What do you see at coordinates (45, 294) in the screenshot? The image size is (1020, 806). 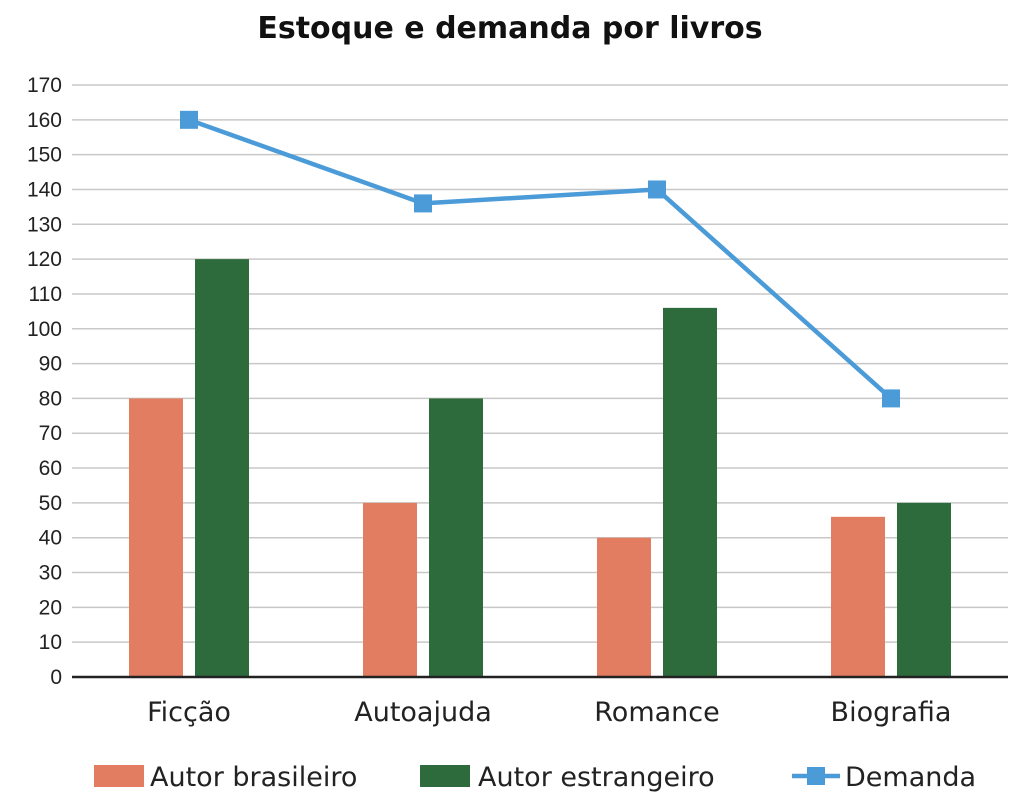 I see `y-tick-label: 110` at bounding box center [45, 294].